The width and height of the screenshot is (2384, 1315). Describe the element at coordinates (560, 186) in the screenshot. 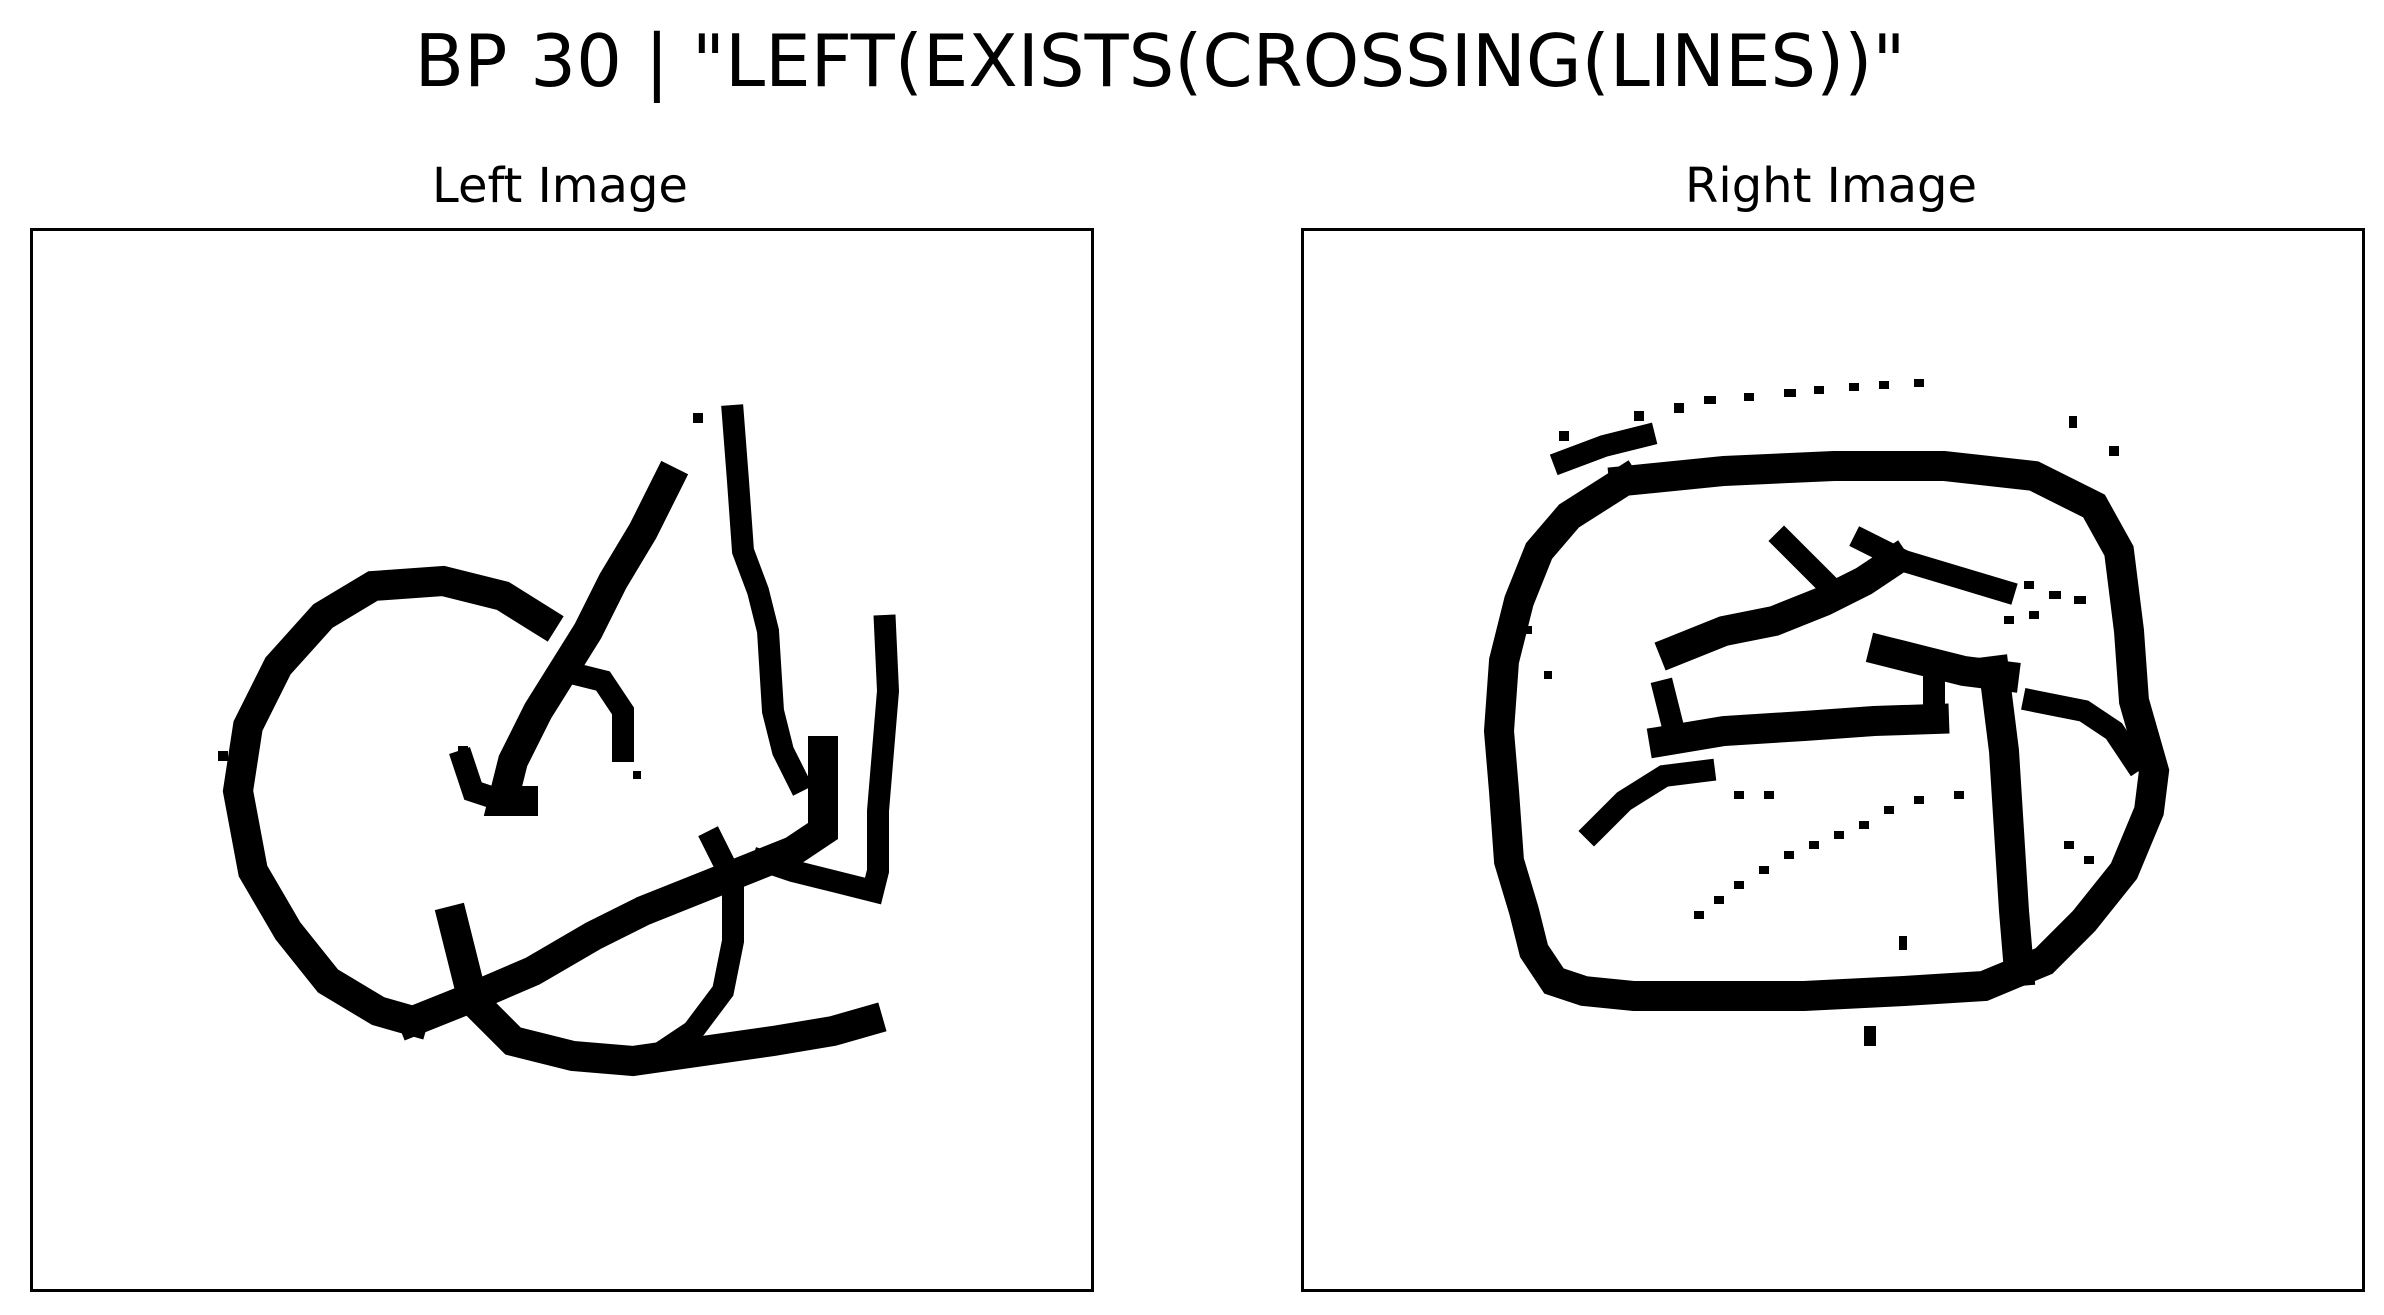

I see `left-panel-title: Left Image` at that location.